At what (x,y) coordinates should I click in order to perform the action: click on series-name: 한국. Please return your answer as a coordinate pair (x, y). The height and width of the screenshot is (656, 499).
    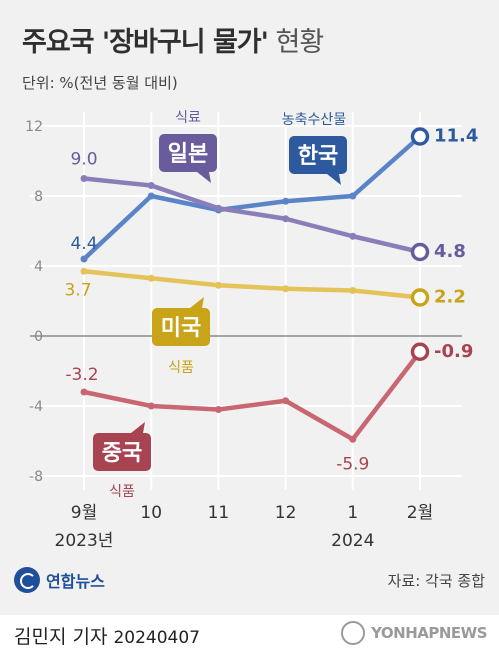
    Looking at the image, I should click on (318, 156).